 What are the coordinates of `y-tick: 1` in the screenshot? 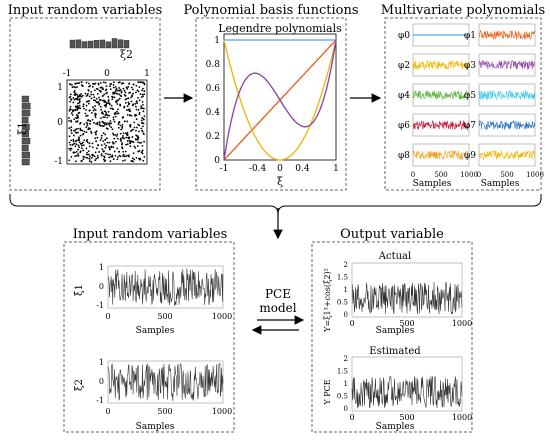 It's located at (101, 267).